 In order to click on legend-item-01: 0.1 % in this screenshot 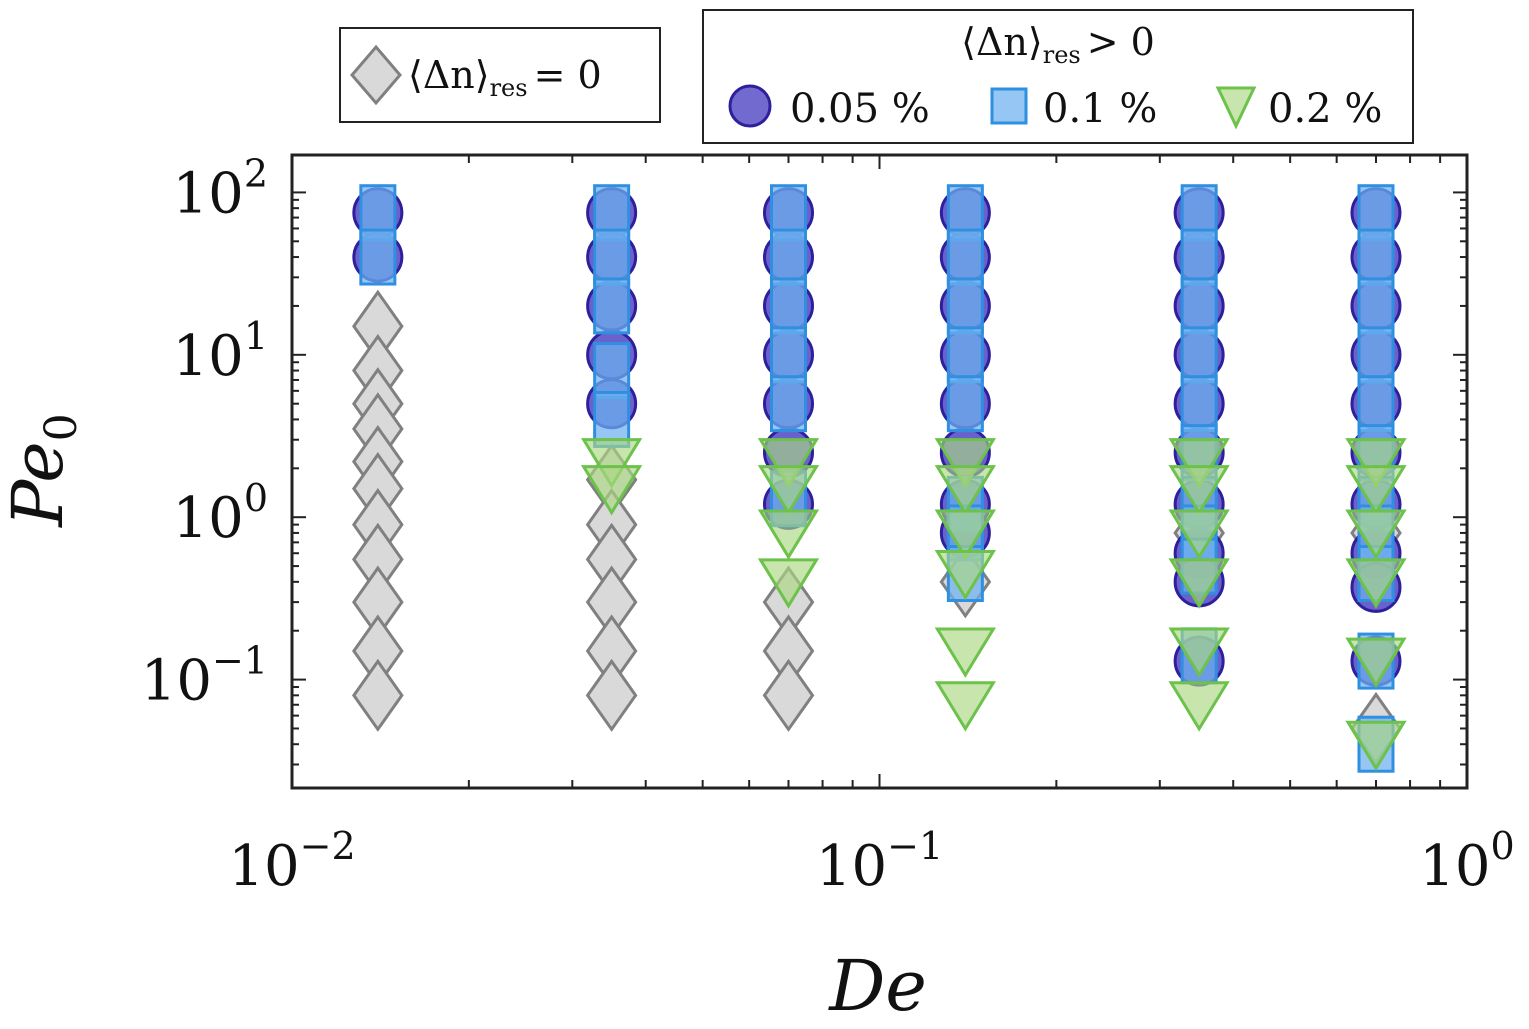, I will do `click(1100, 109)`.